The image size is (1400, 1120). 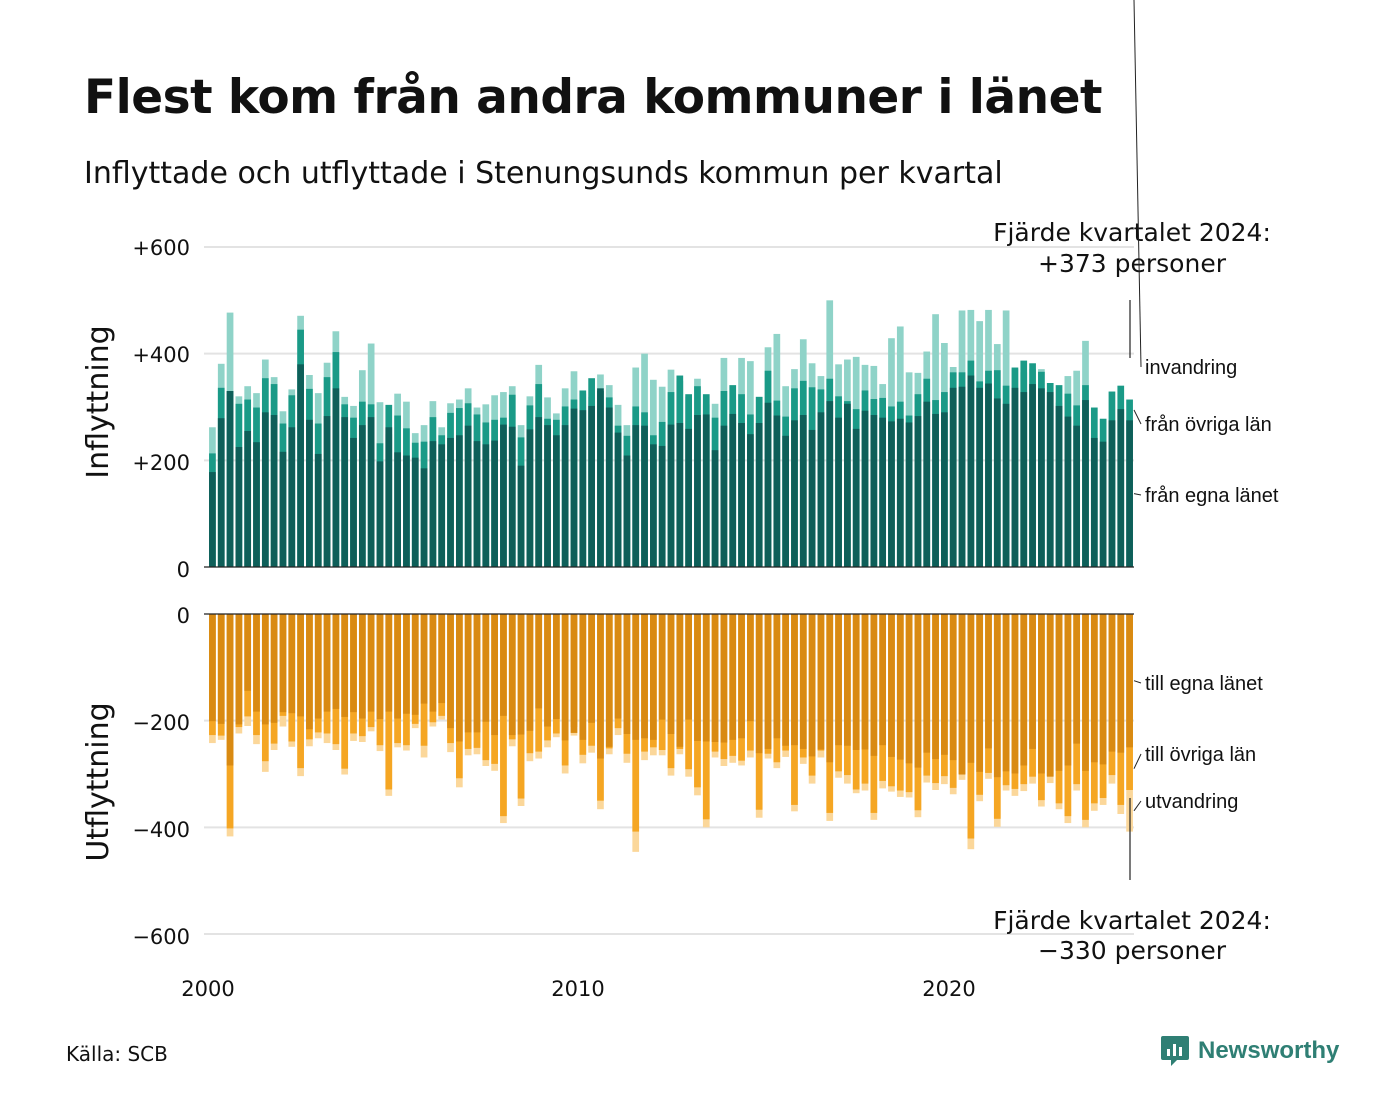 What do you see at coordinates (1132, 232) in the screenshot?
I see `top-annotation-line1: Fjärde kvartalet 2024:` at bounding box center [1132, 232].